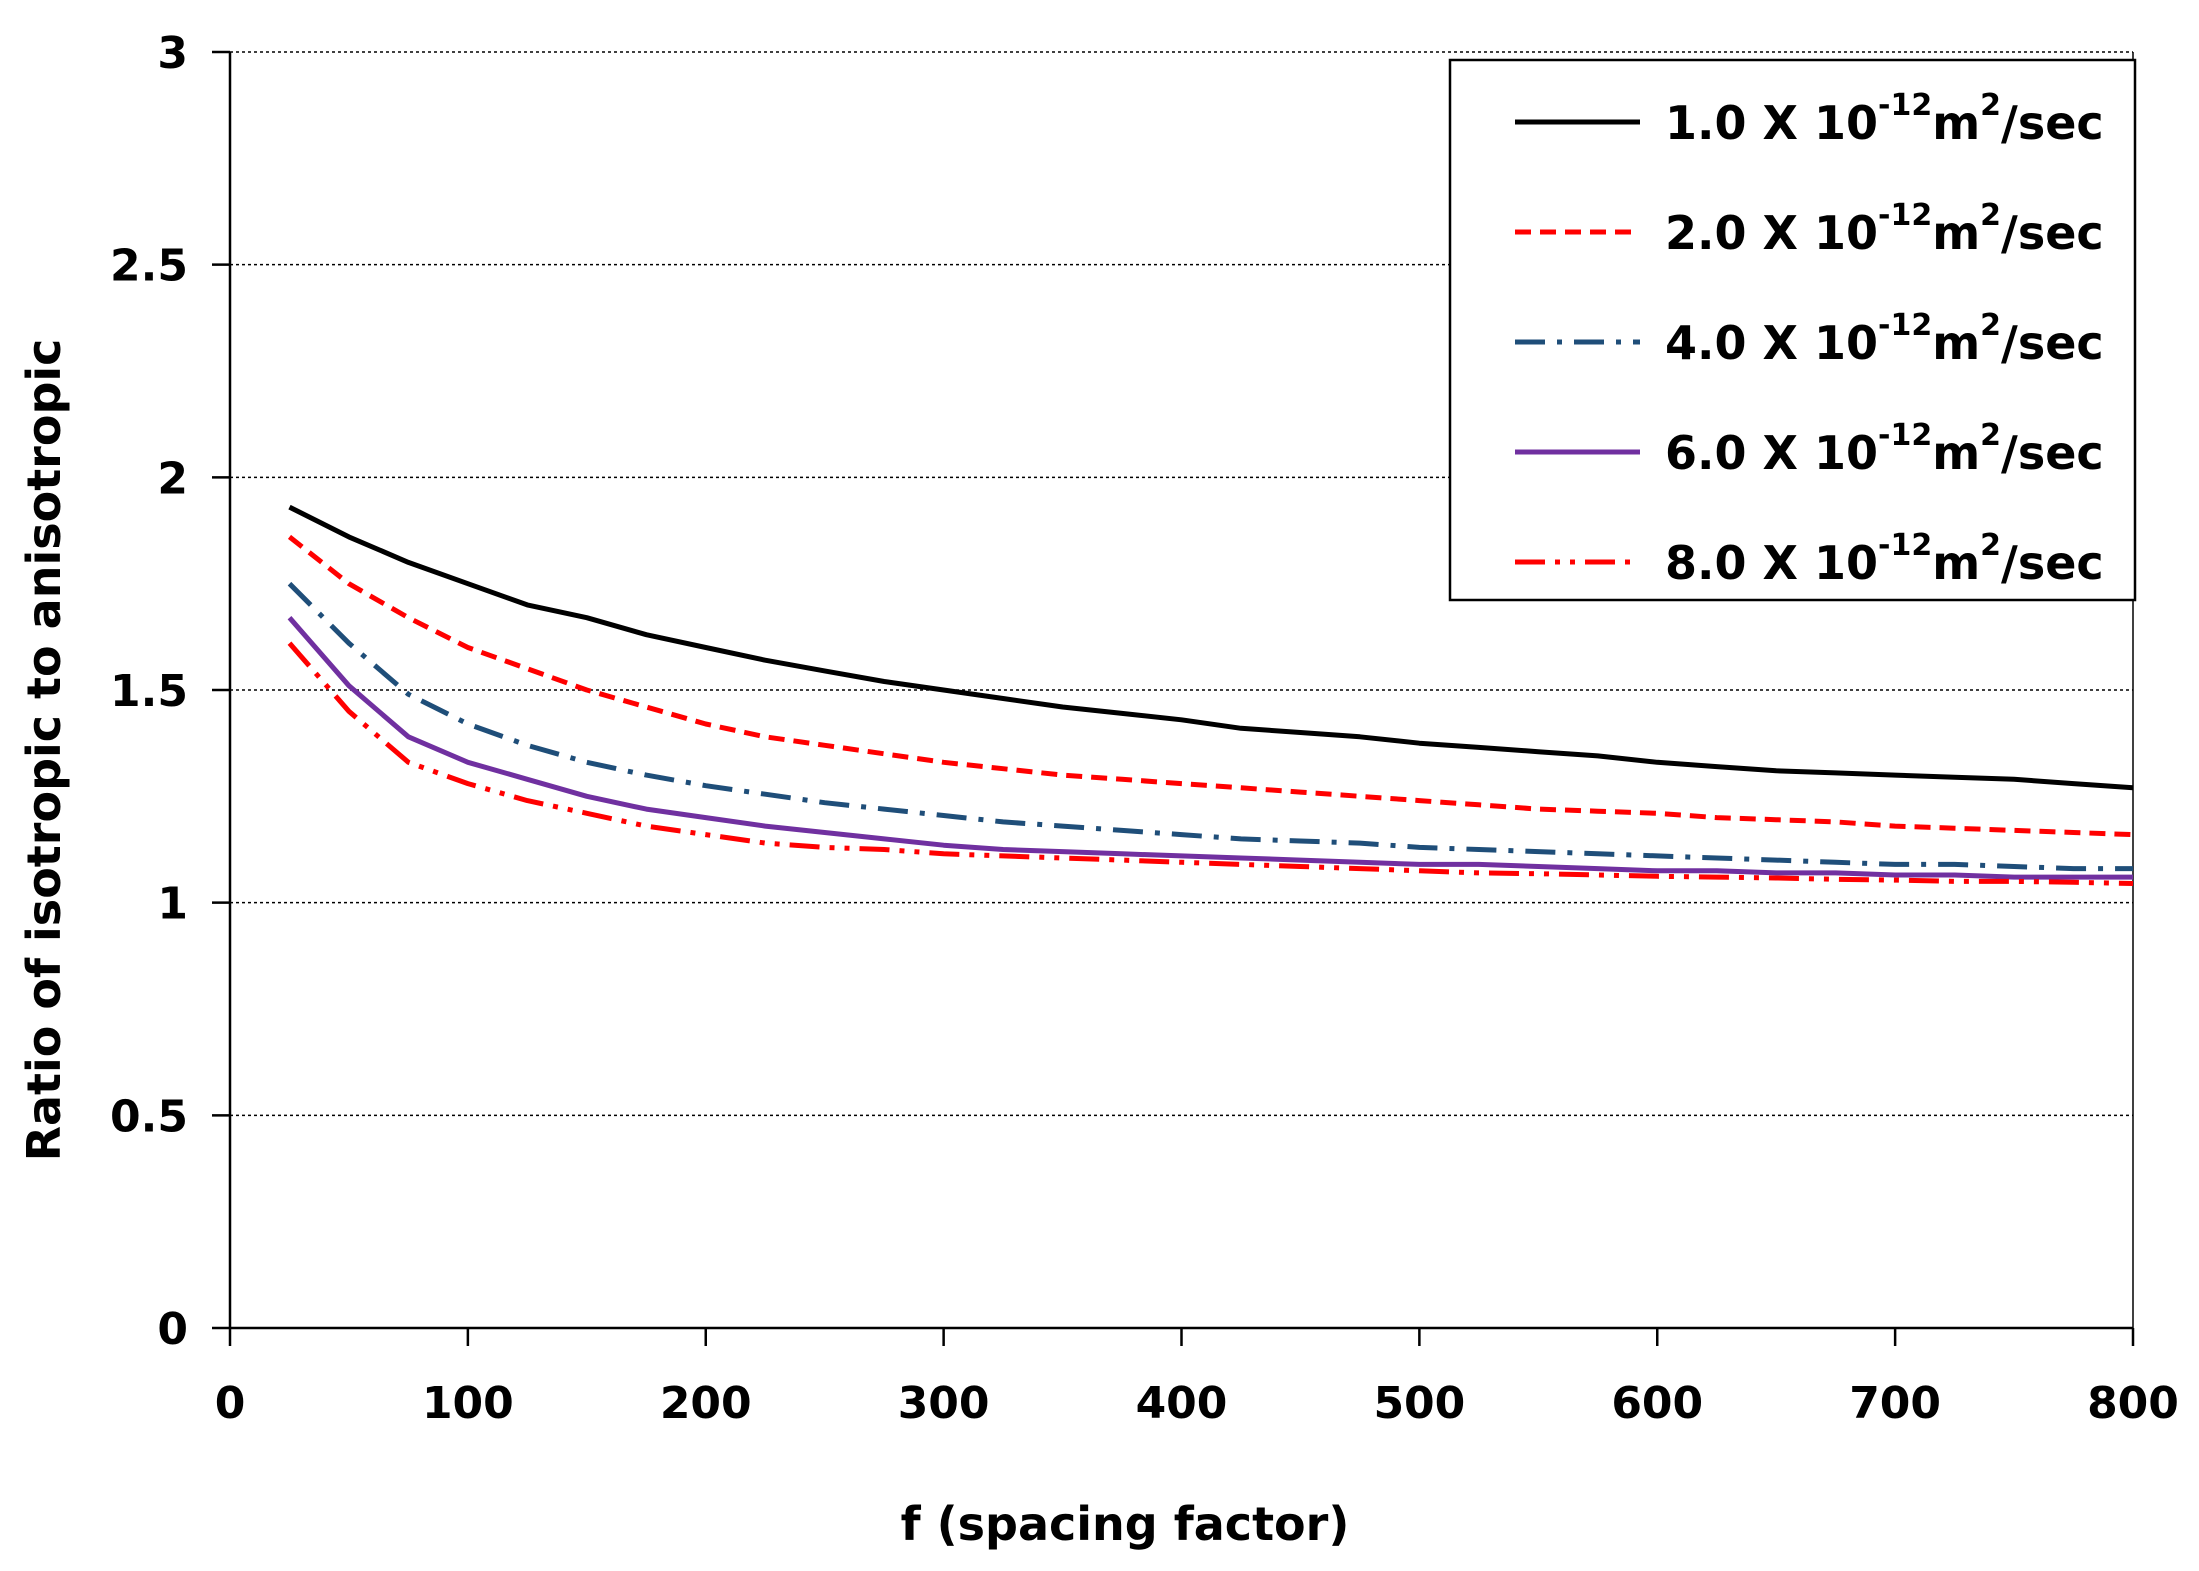  Describe the element at coordinates (468, 1403) in the screenshot. I see `x-tick-label: 100` at that location.